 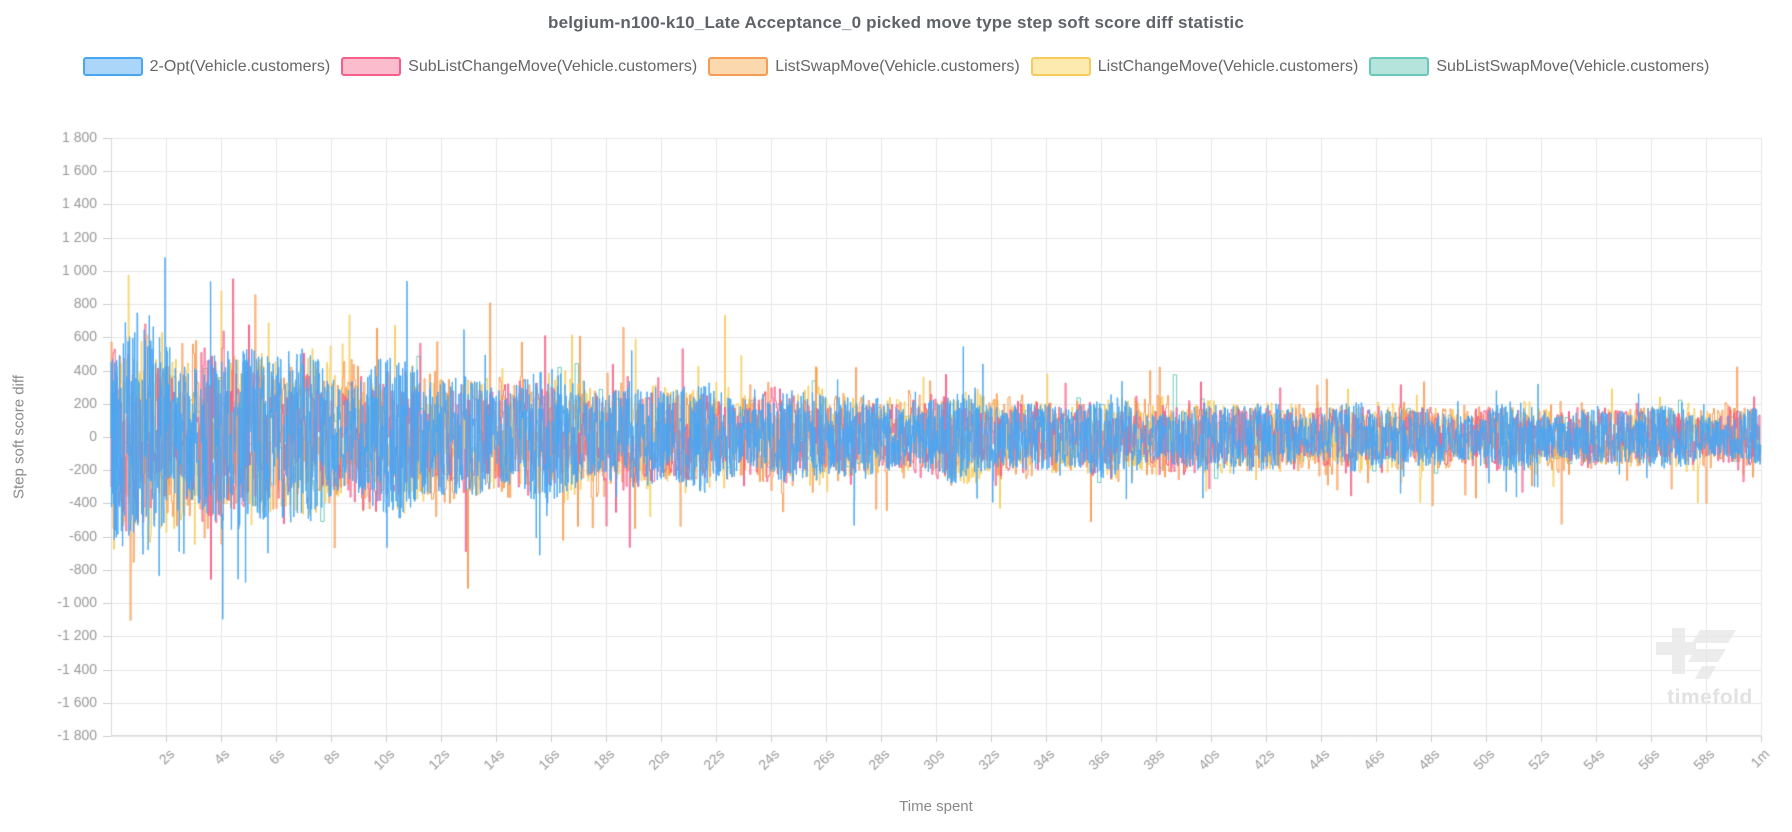 I want to click on y-axis-title: Step soft score diff, so click(x=19, y=437).